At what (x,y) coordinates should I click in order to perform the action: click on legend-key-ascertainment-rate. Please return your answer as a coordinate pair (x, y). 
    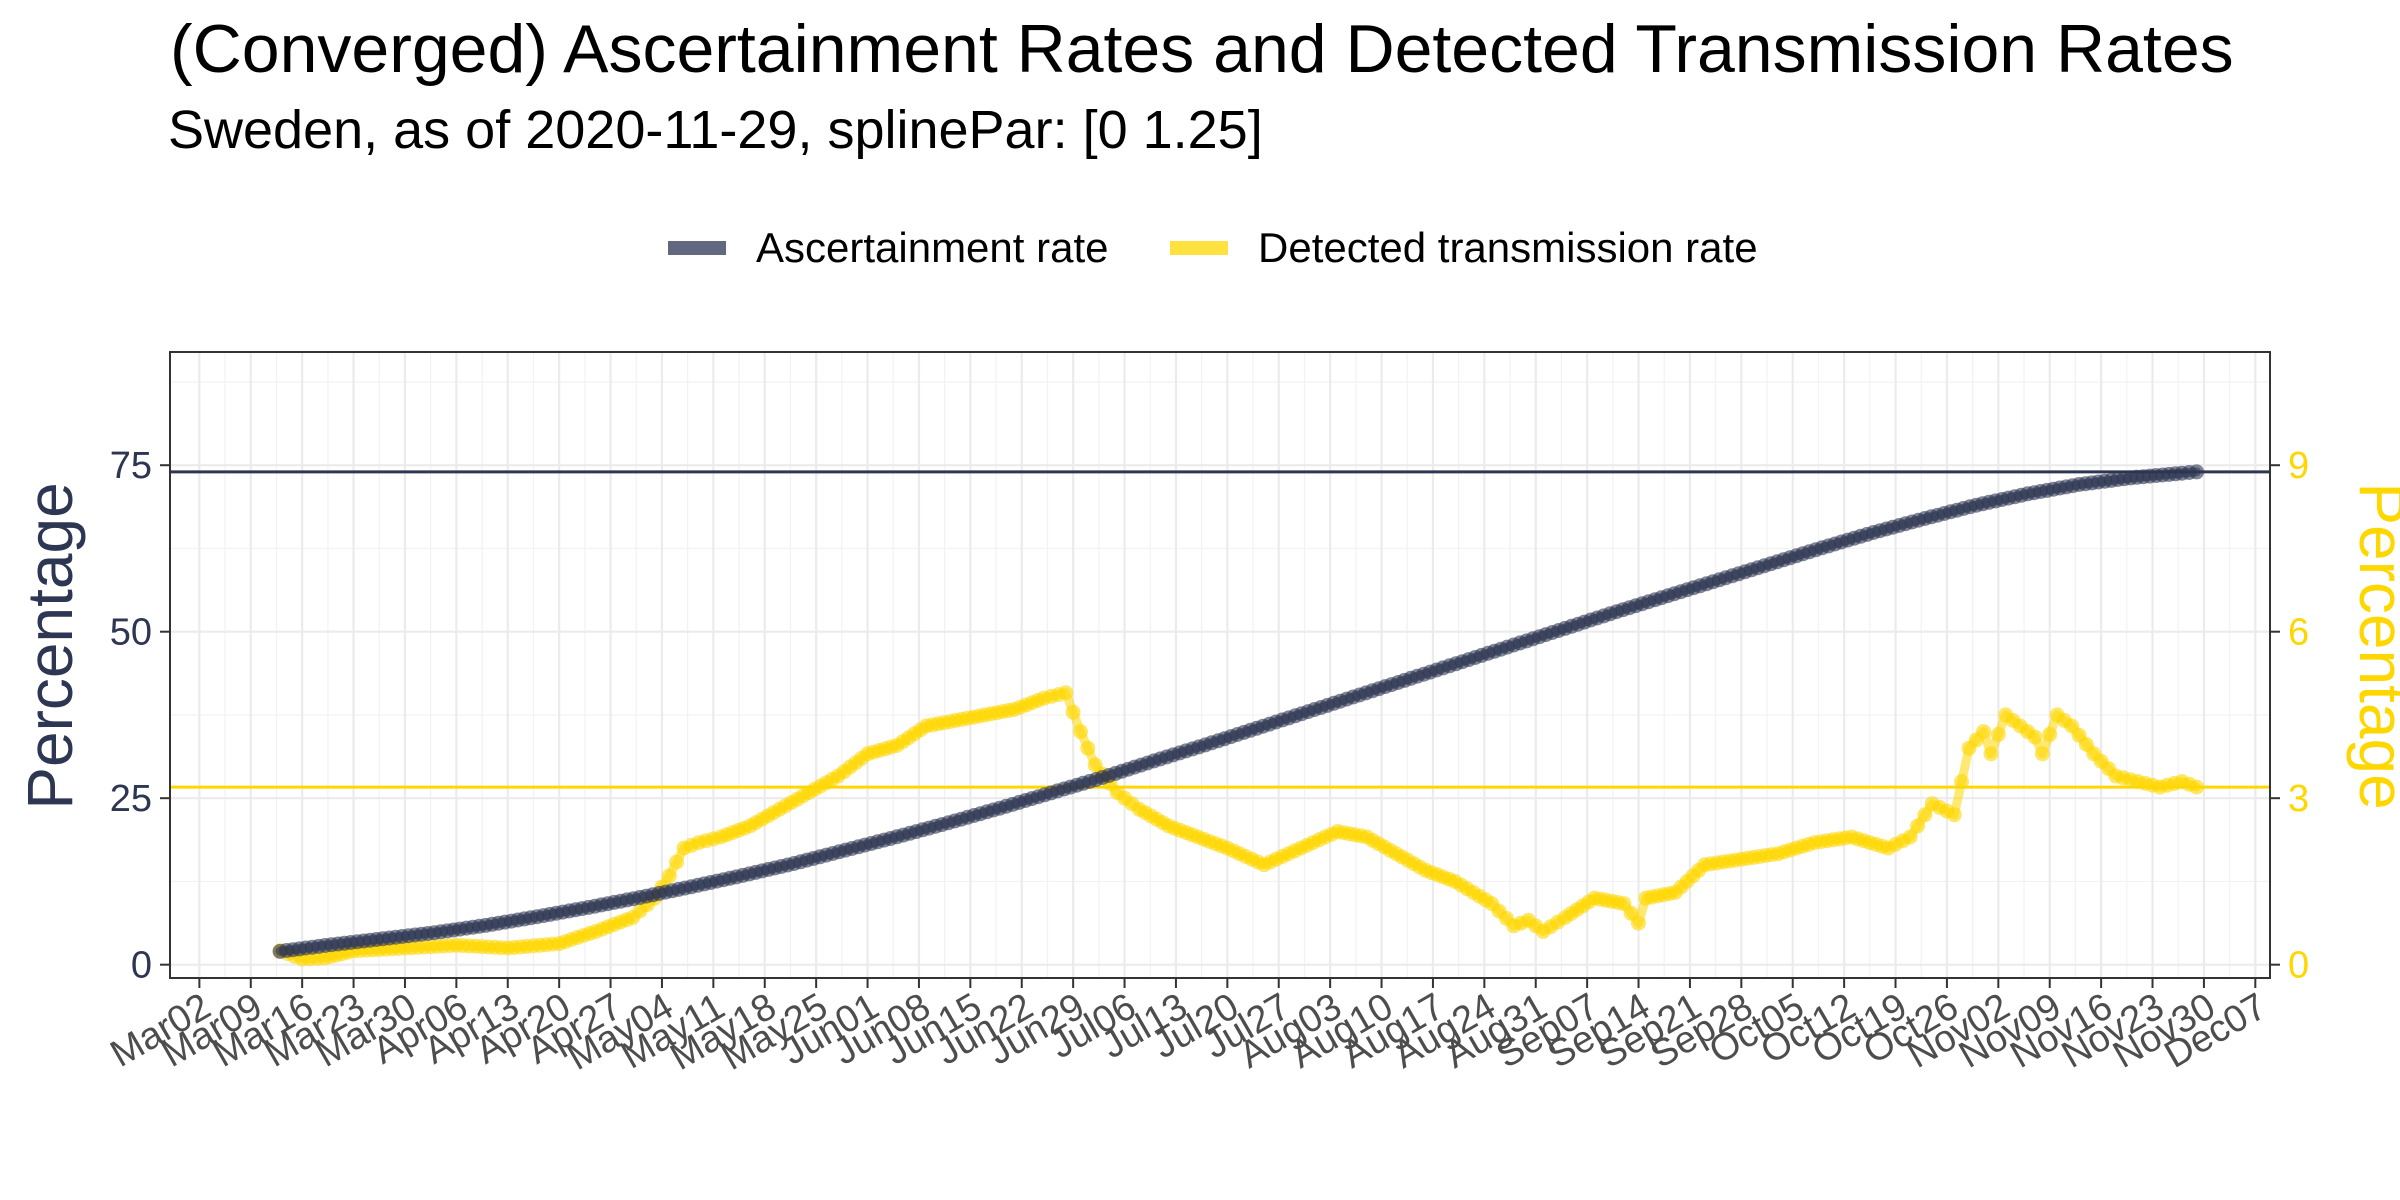
    Looking at the image, I should click on (697, 248).